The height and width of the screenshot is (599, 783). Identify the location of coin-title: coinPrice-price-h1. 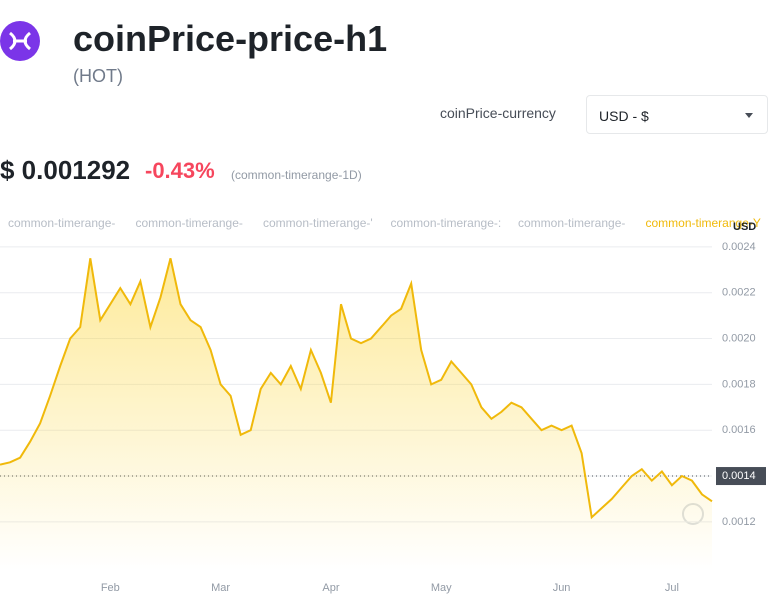
(230, 38).